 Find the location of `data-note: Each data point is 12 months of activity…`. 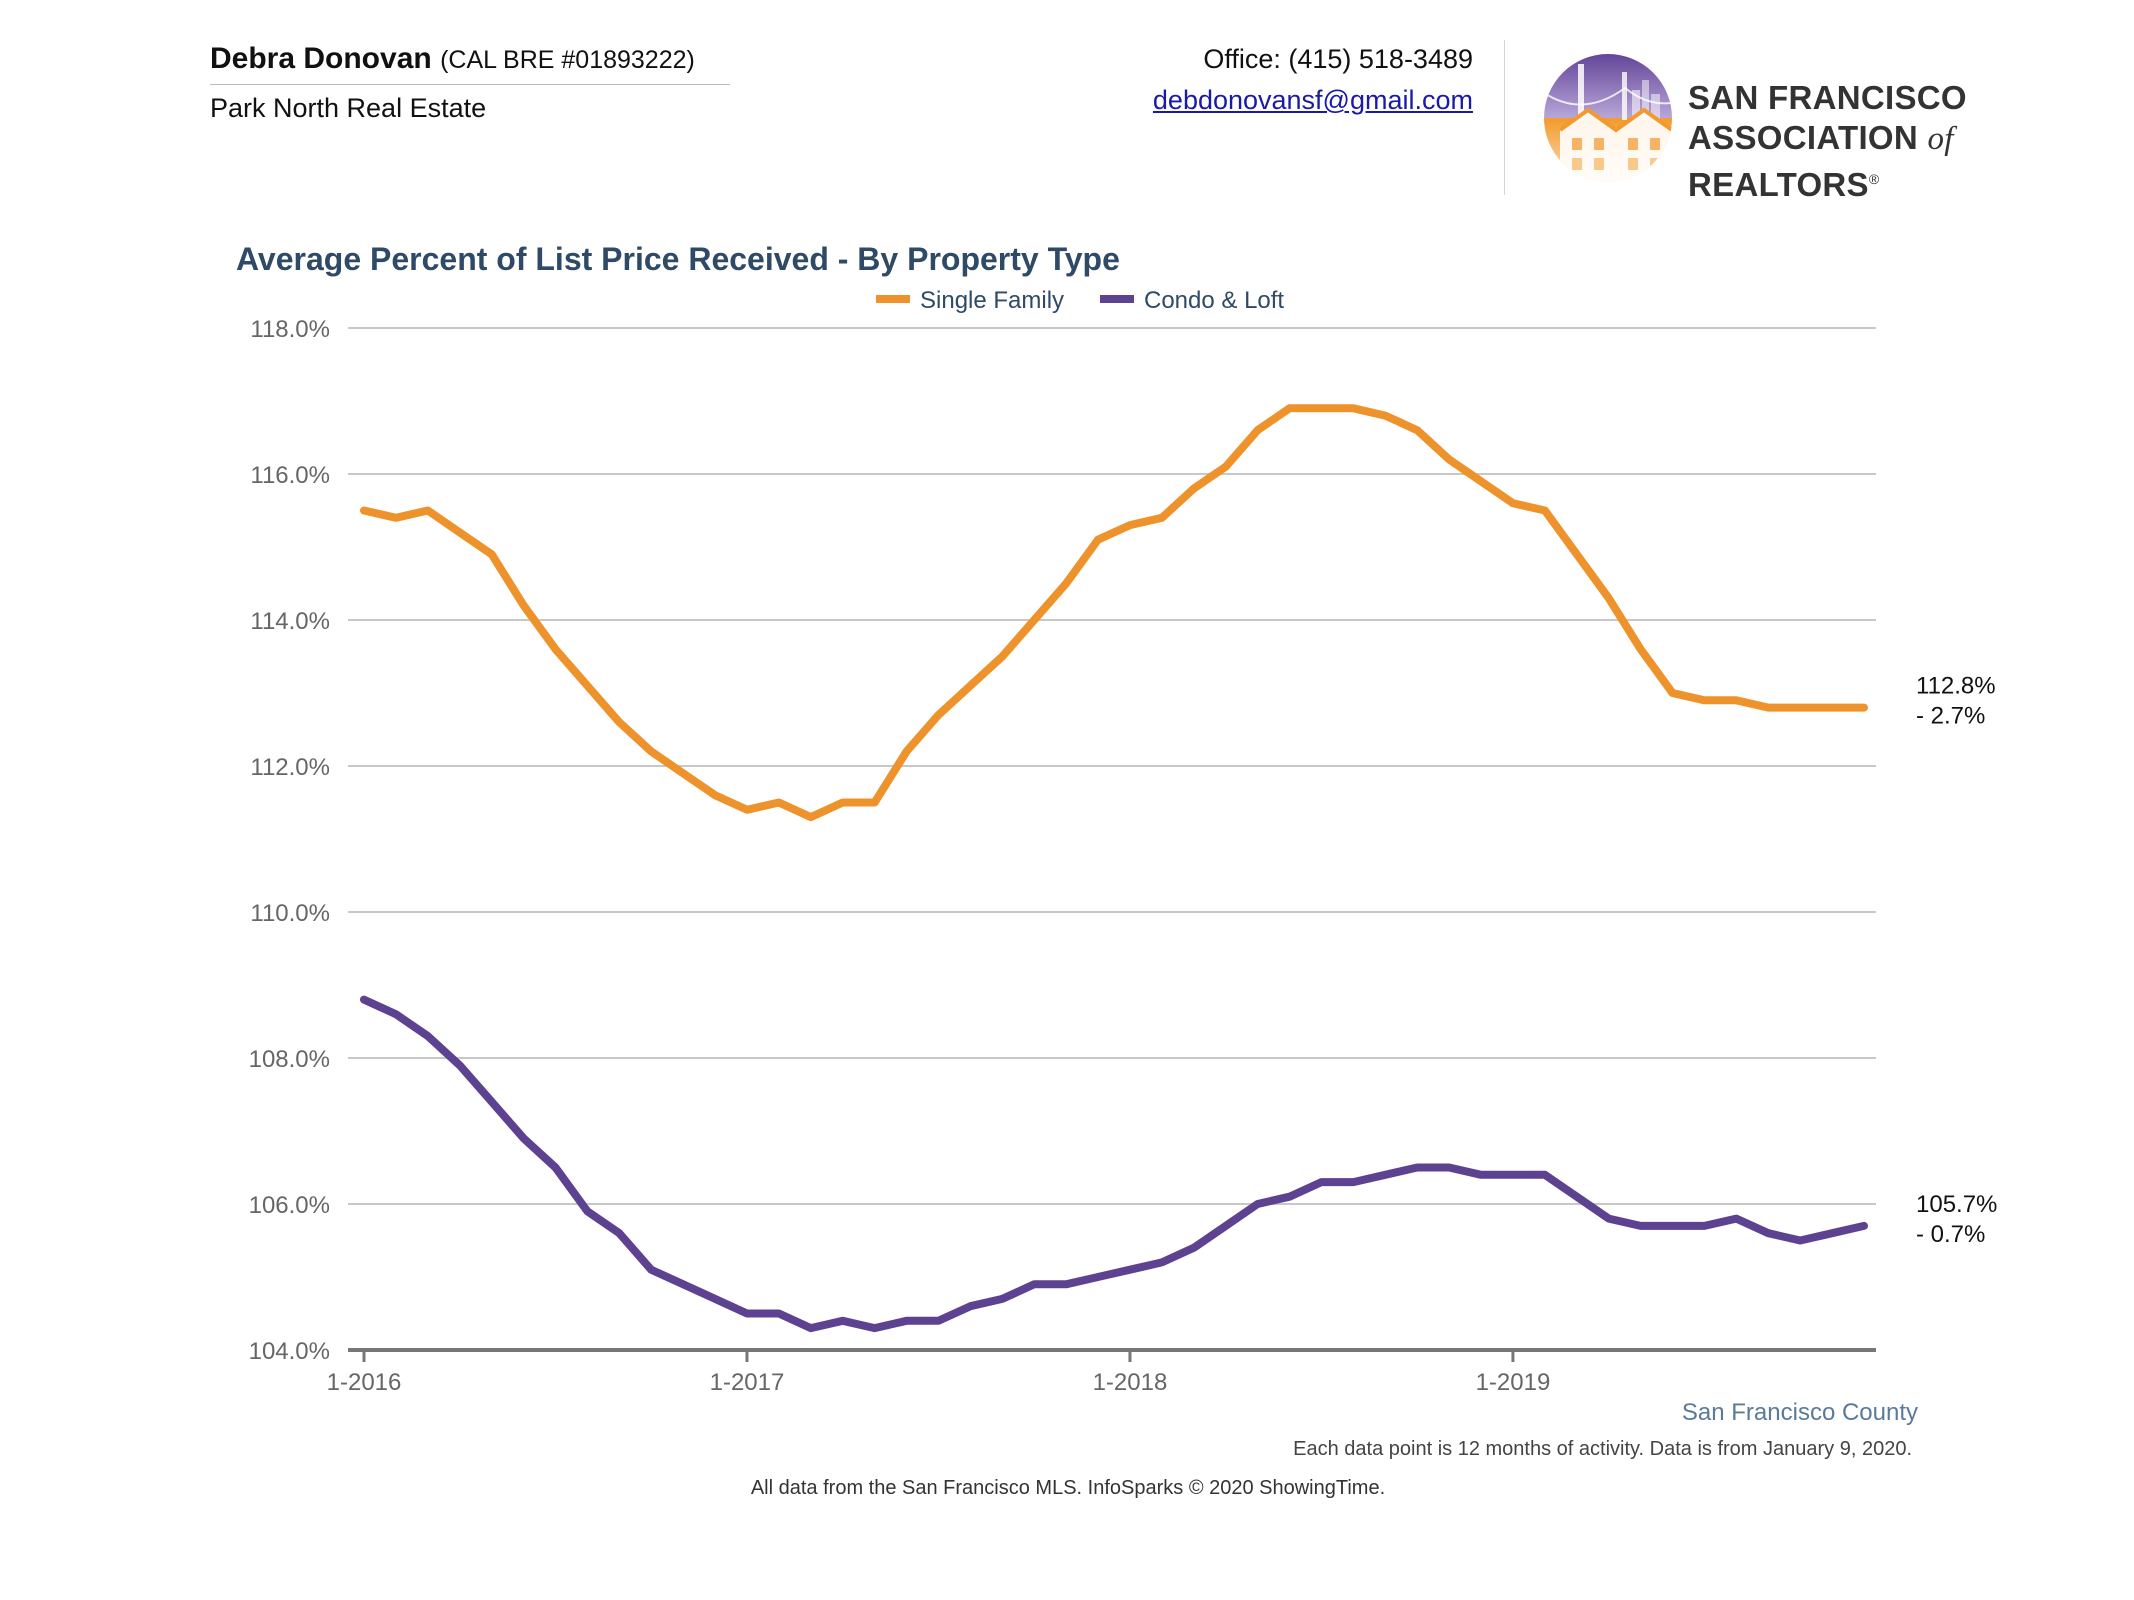

data-note: Each data point is 12 months of activity… is located at coordinates (1602, 1449).